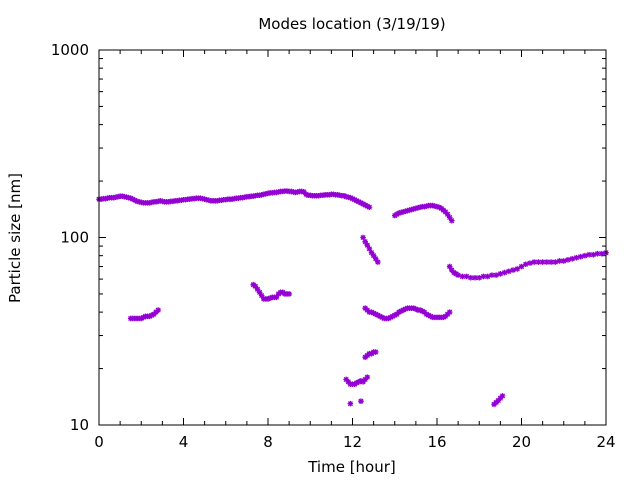  What do you see at coordinates (268, 442) in the screenshot?
I see `x-tick-label: 8` at bounding box center [268, 442].